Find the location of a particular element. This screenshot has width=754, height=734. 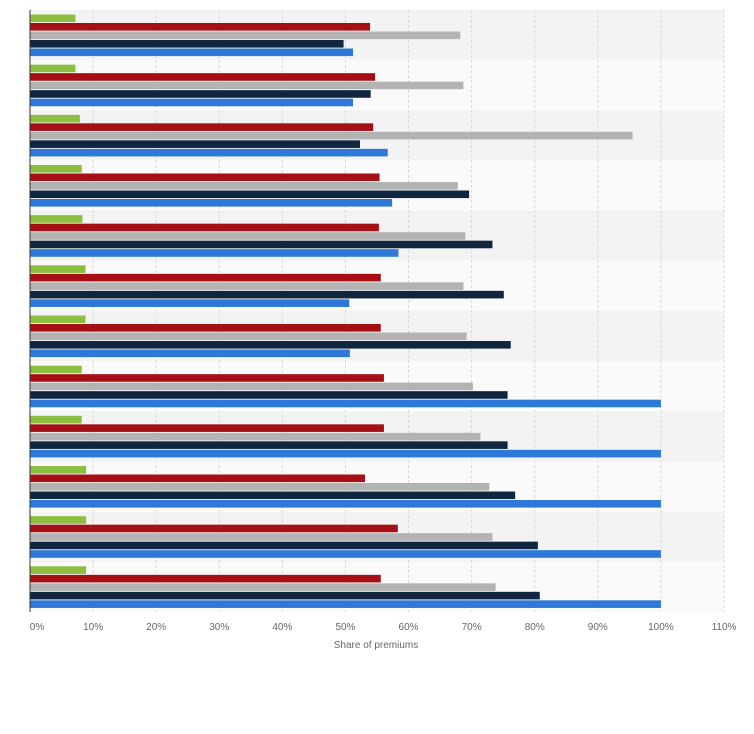

x-tick-label: 0% is located at coordinates (37, 627).